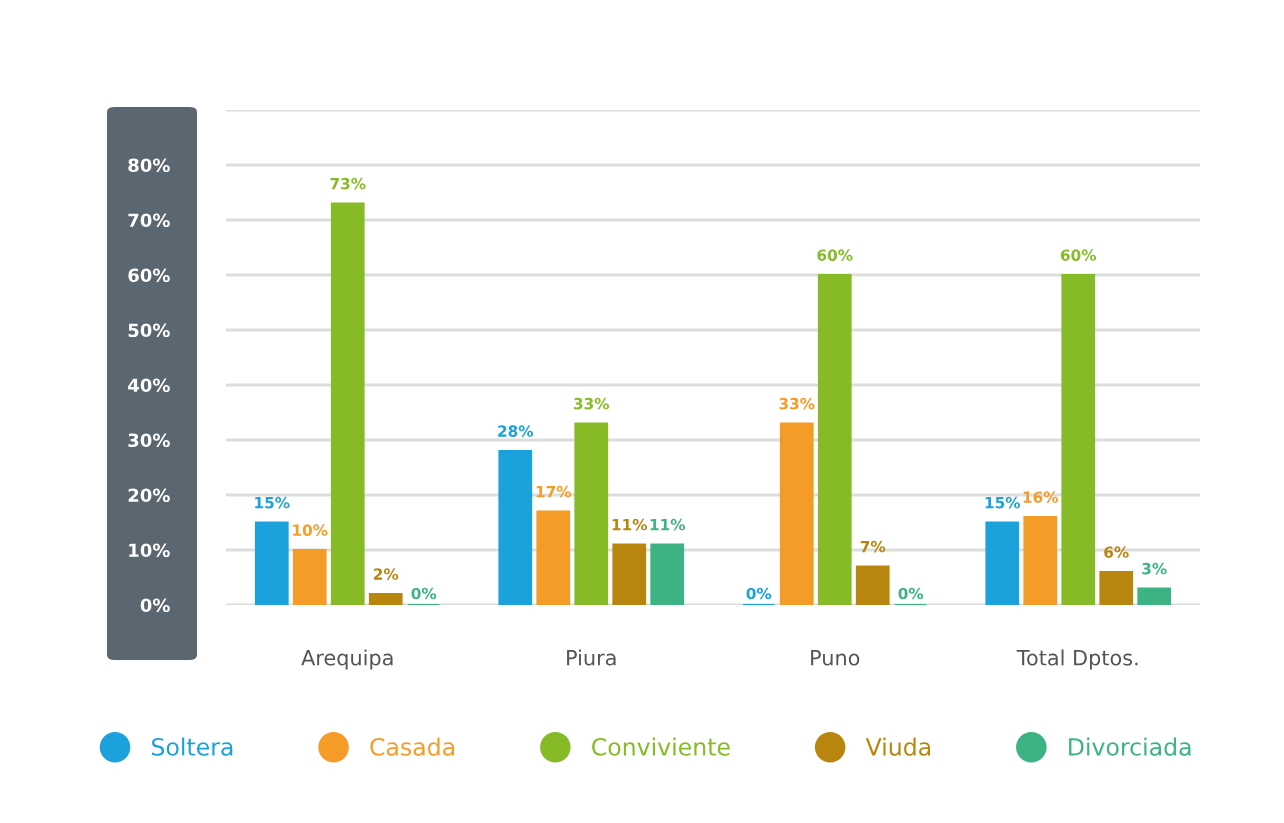  What do you see at coordinates (386, 574) in the screenshot?
I see `data-label: 2%` at bounding box center [386, 574].